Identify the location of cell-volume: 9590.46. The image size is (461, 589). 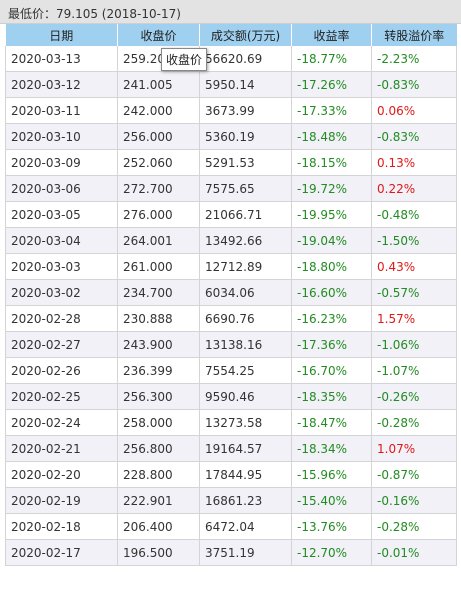
(245, 396).